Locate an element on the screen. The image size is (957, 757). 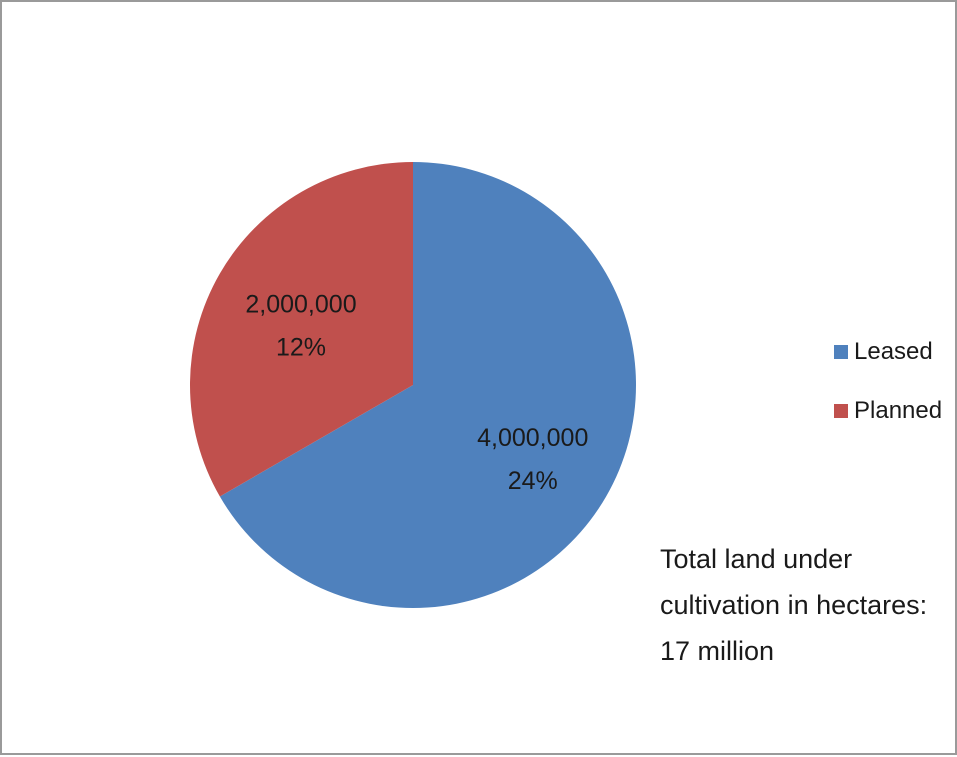
legend-swatch-leased is located at coordinates (841, 352).